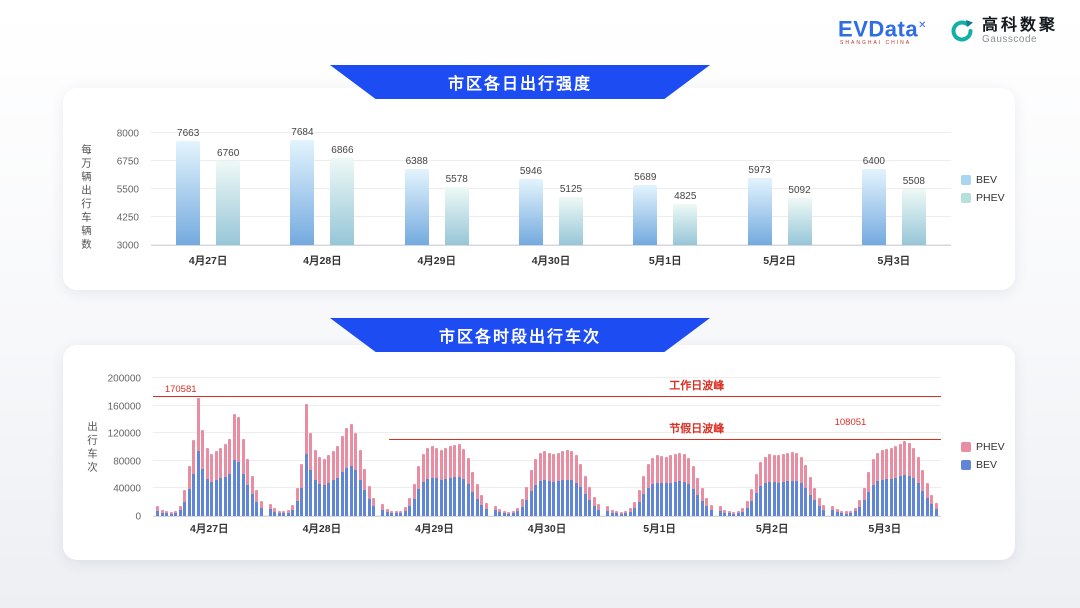  Describe the element at coordinates (983, 198) in the screenshot. I see `legend-item-phev: PHEV` at that location.